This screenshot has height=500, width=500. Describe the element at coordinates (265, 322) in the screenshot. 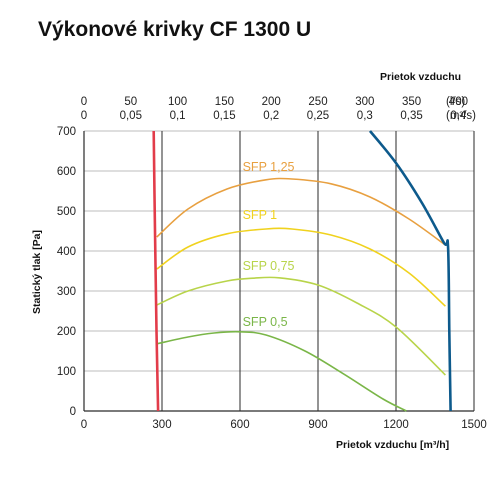

I see `sfp-label: SFP 0,5` at that location.